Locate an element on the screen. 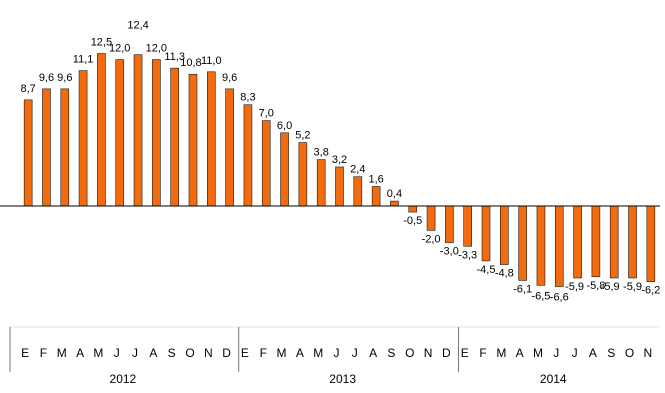  bar-value-label: -3,3 is located at coordinates (467, 255).